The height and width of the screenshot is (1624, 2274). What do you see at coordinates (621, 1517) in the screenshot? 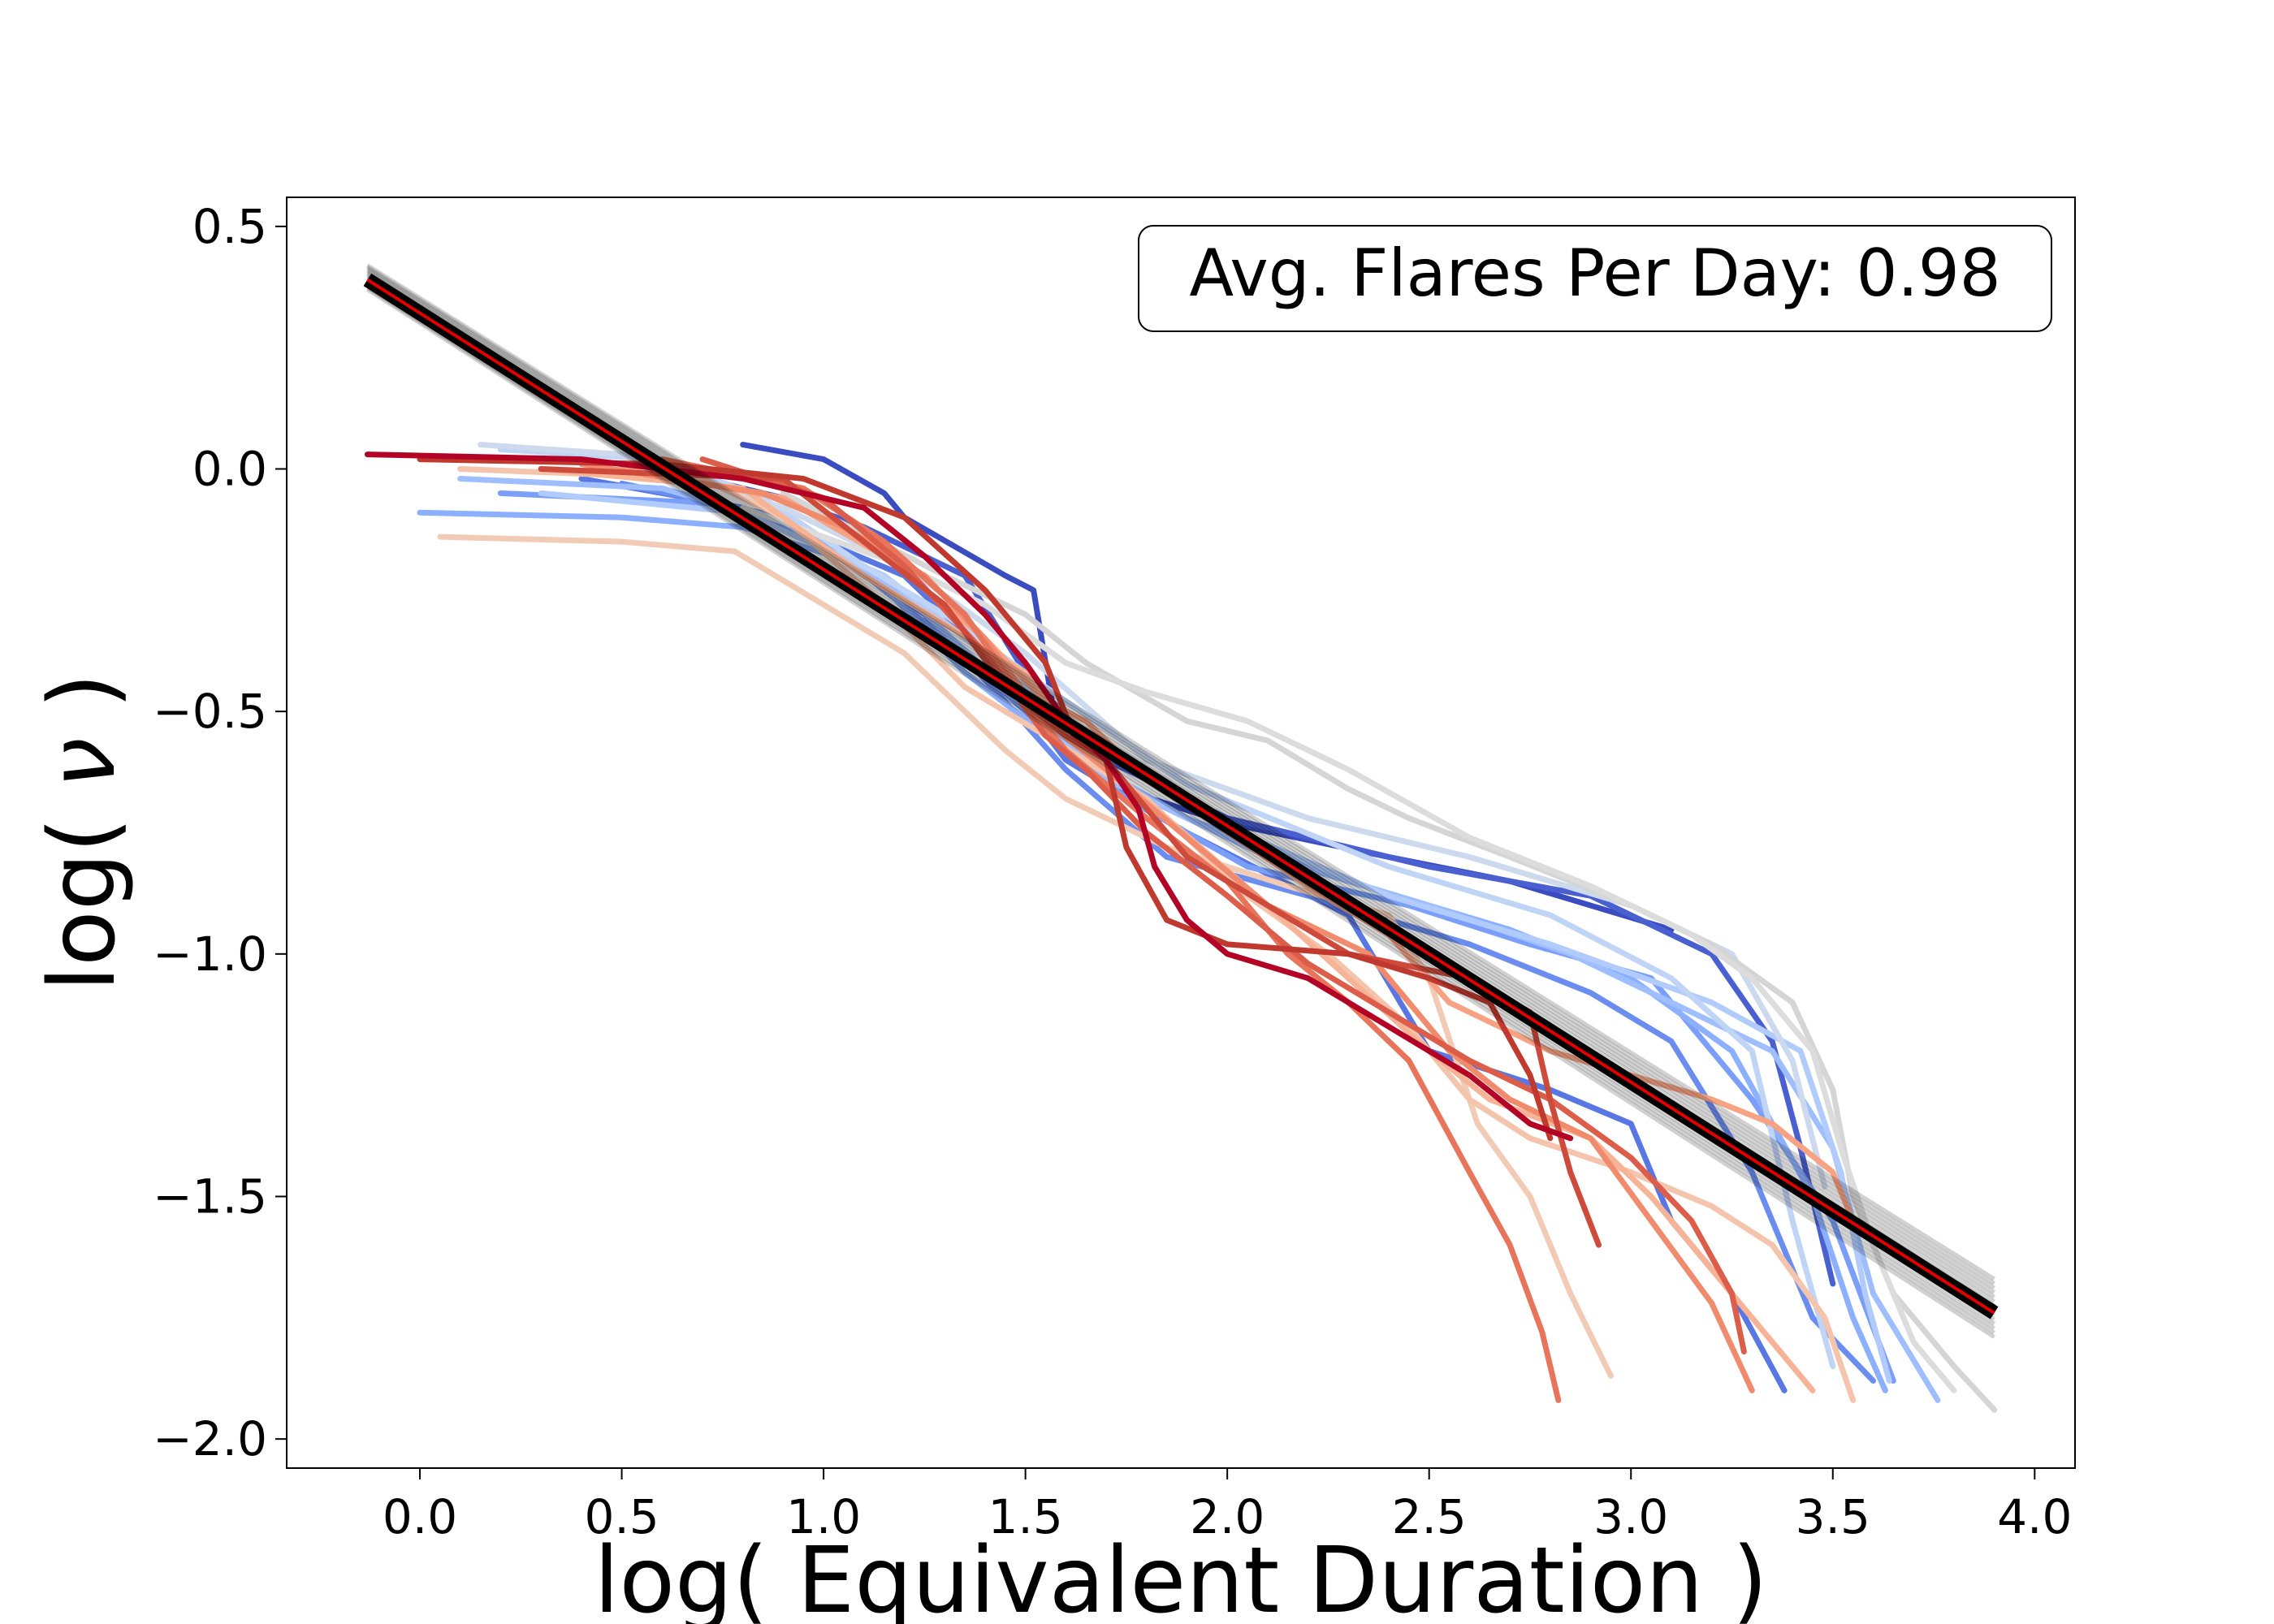
I see `x-tick-label: 0.5` at bounding box center [621, 1517].